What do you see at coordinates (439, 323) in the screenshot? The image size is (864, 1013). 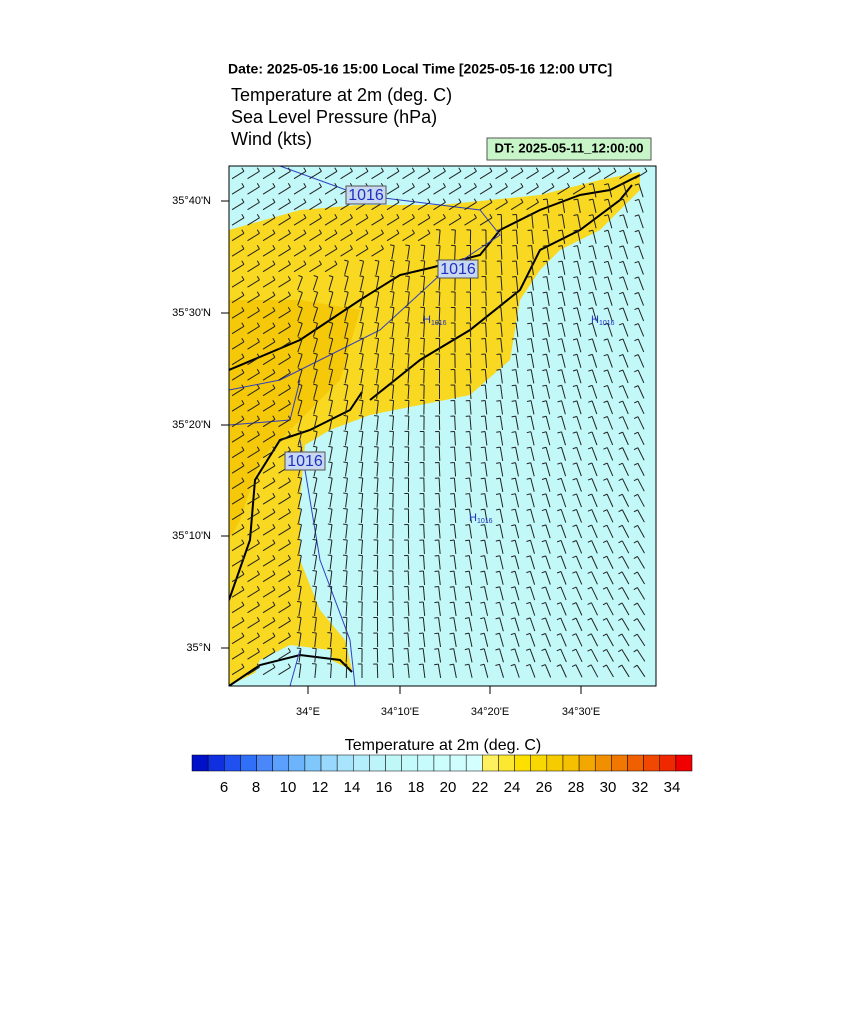 I see `high-value: 1016` at bounding box center [439, 323].